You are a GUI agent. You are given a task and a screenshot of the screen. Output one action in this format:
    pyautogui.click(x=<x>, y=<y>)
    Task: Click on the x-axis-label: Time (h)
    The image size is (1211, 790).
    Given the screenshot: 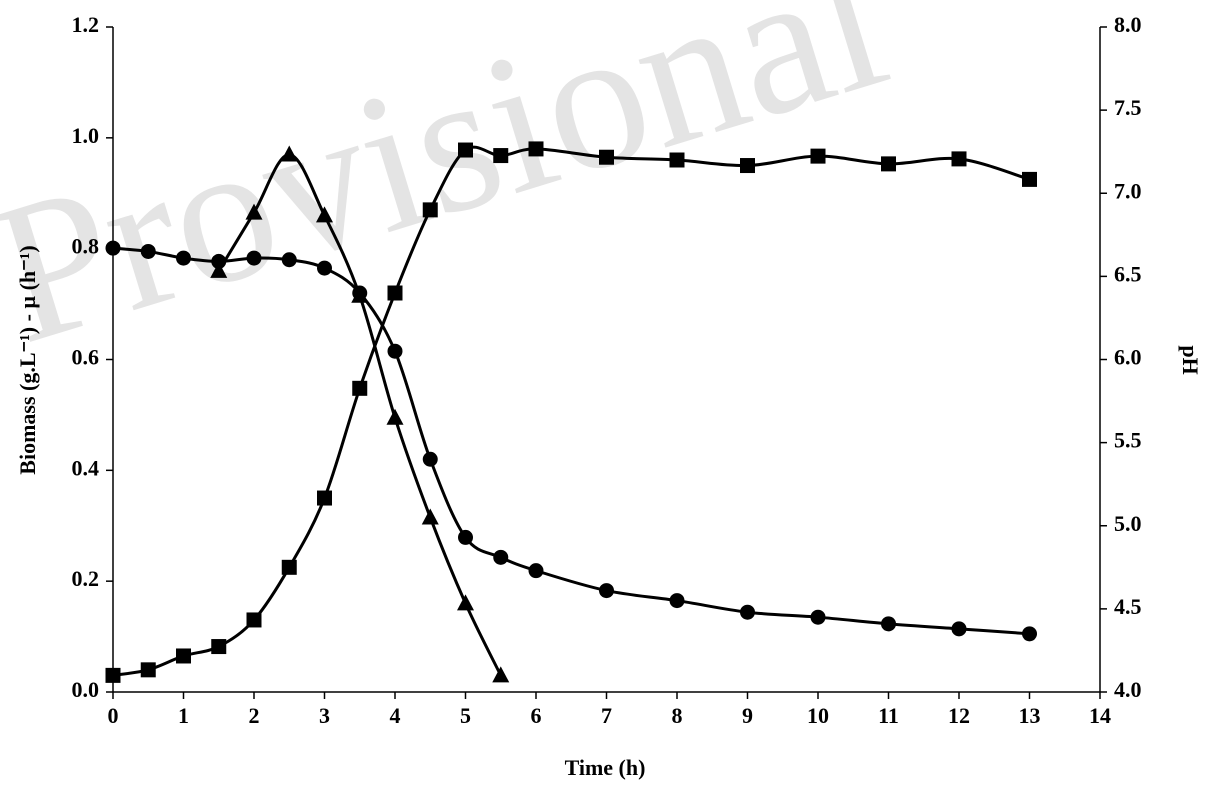 What is the action you would take?
    pyautogui.click(x=605, y=767)
    